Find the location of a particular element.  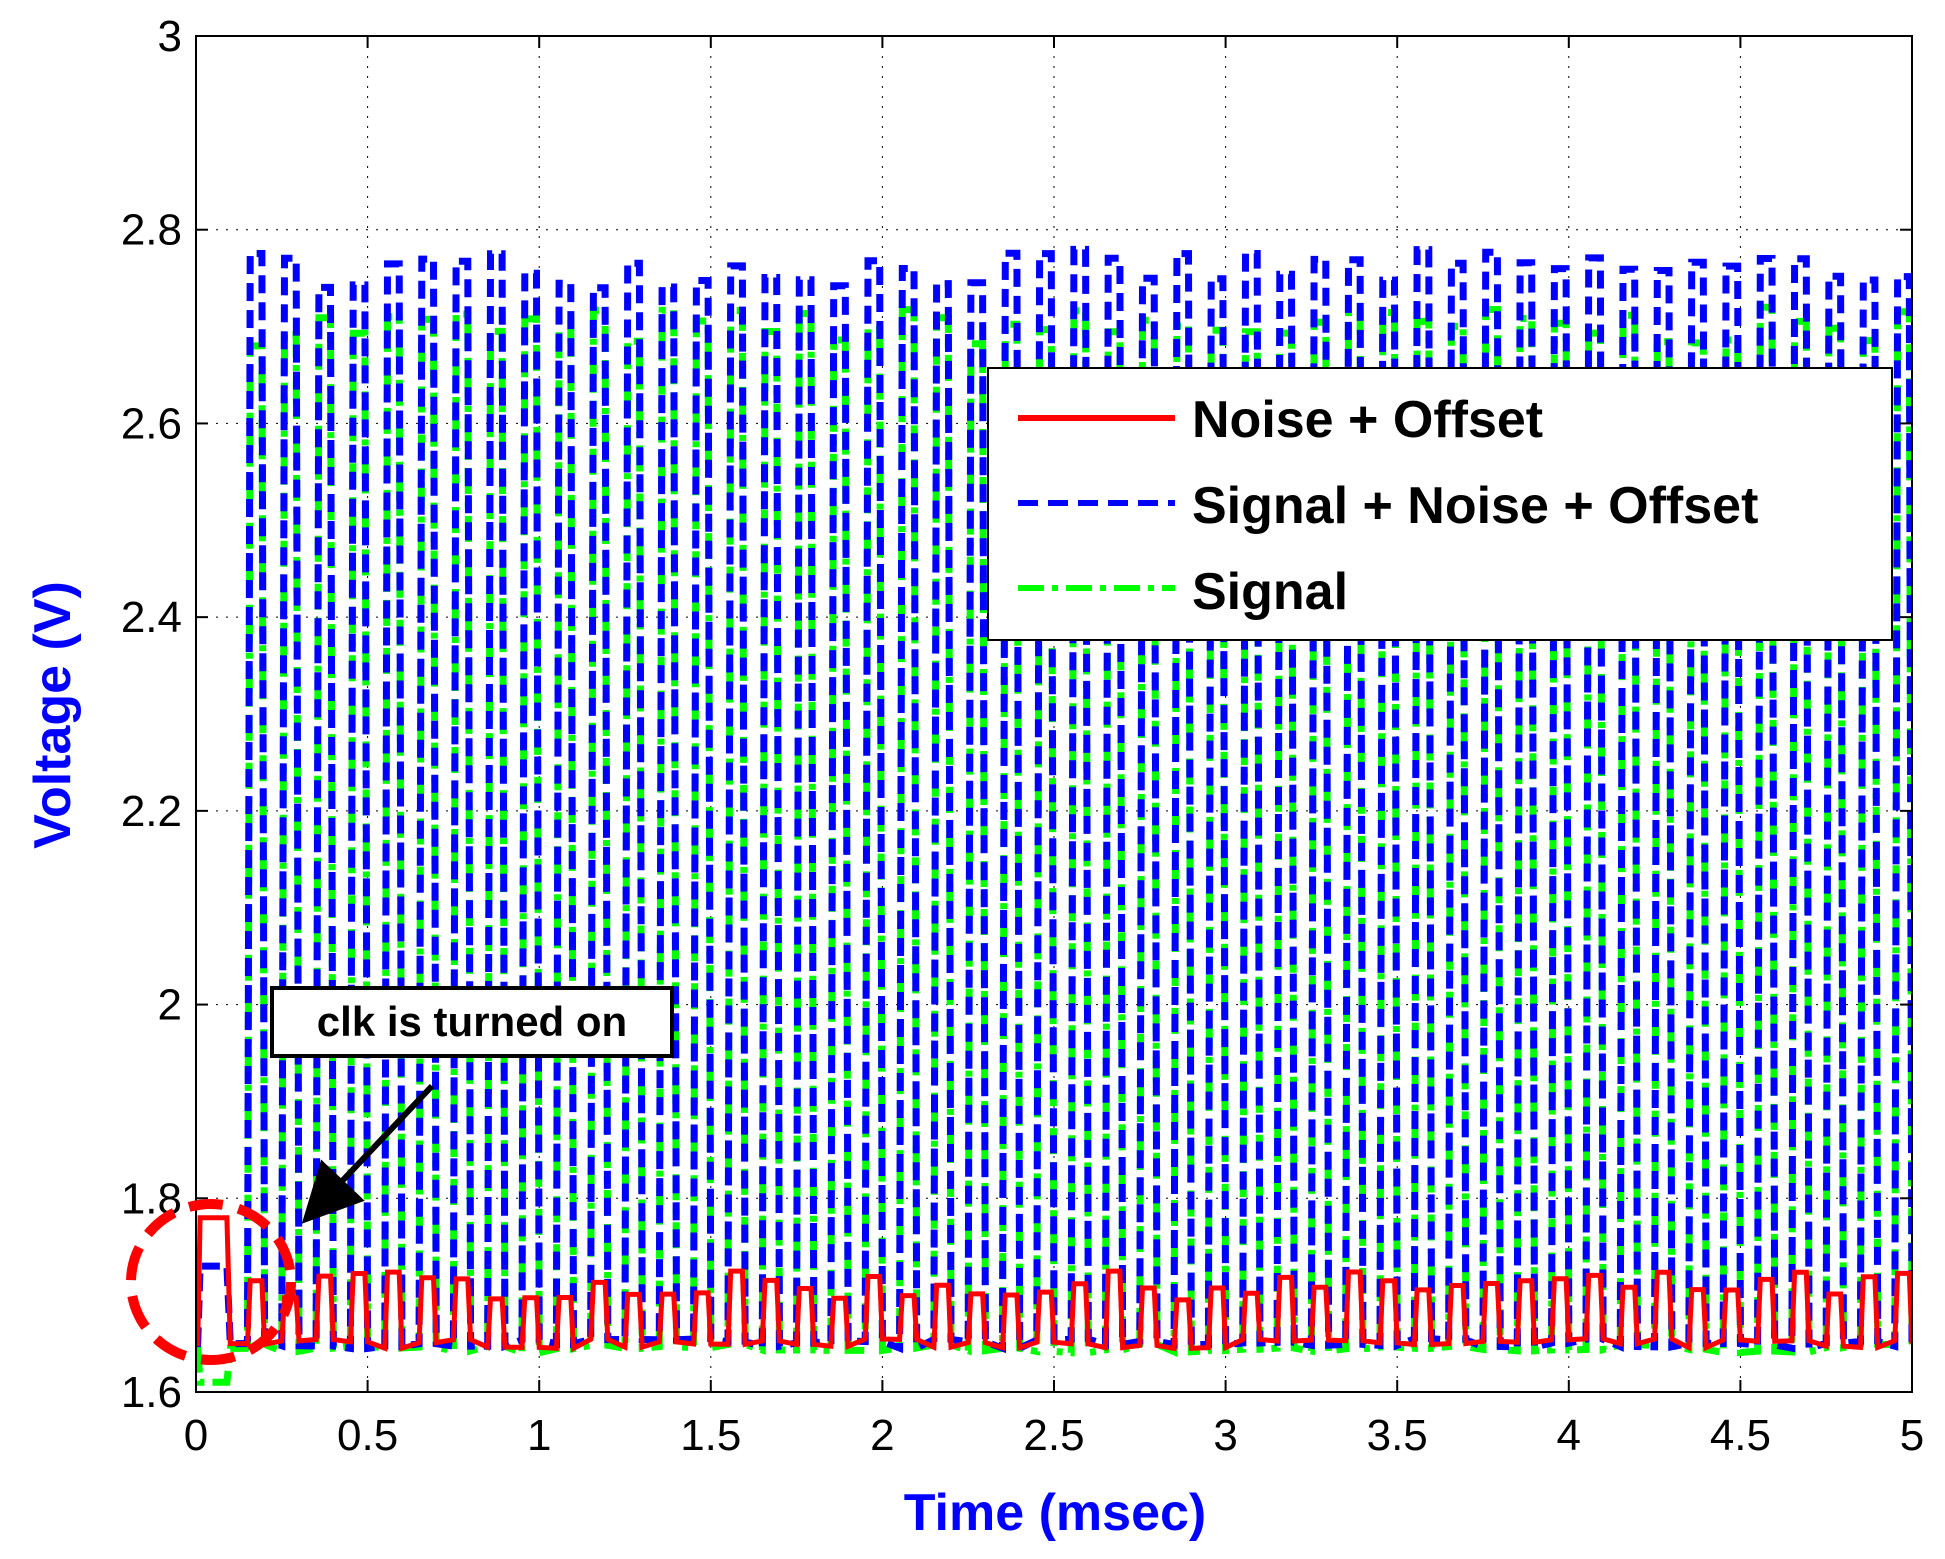

x-tick-labels: 0 0.5 1 1.5 2 2.5 3 3.5 4 4.5 5 is located at coordinates (1054, 1435).